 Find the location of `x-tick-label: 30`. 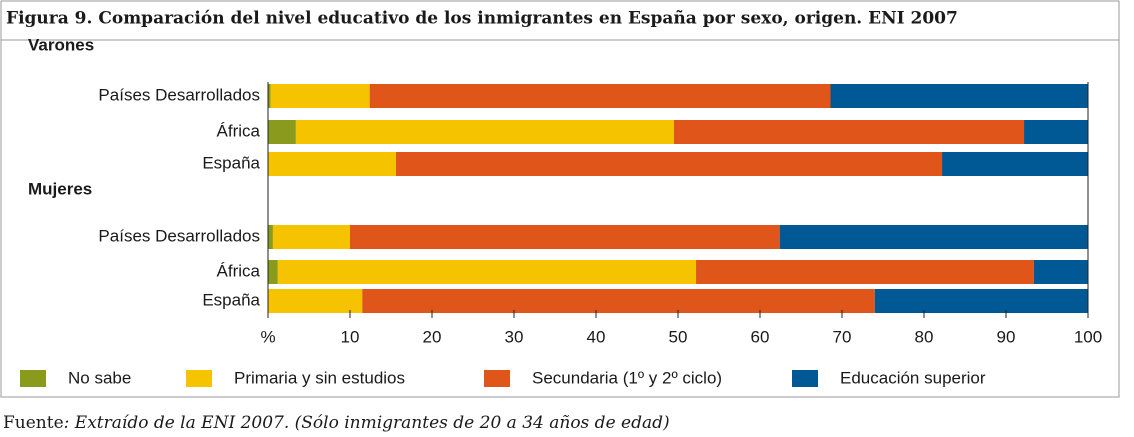

x-tick-label: 30 is located at coordinates (514, 336).